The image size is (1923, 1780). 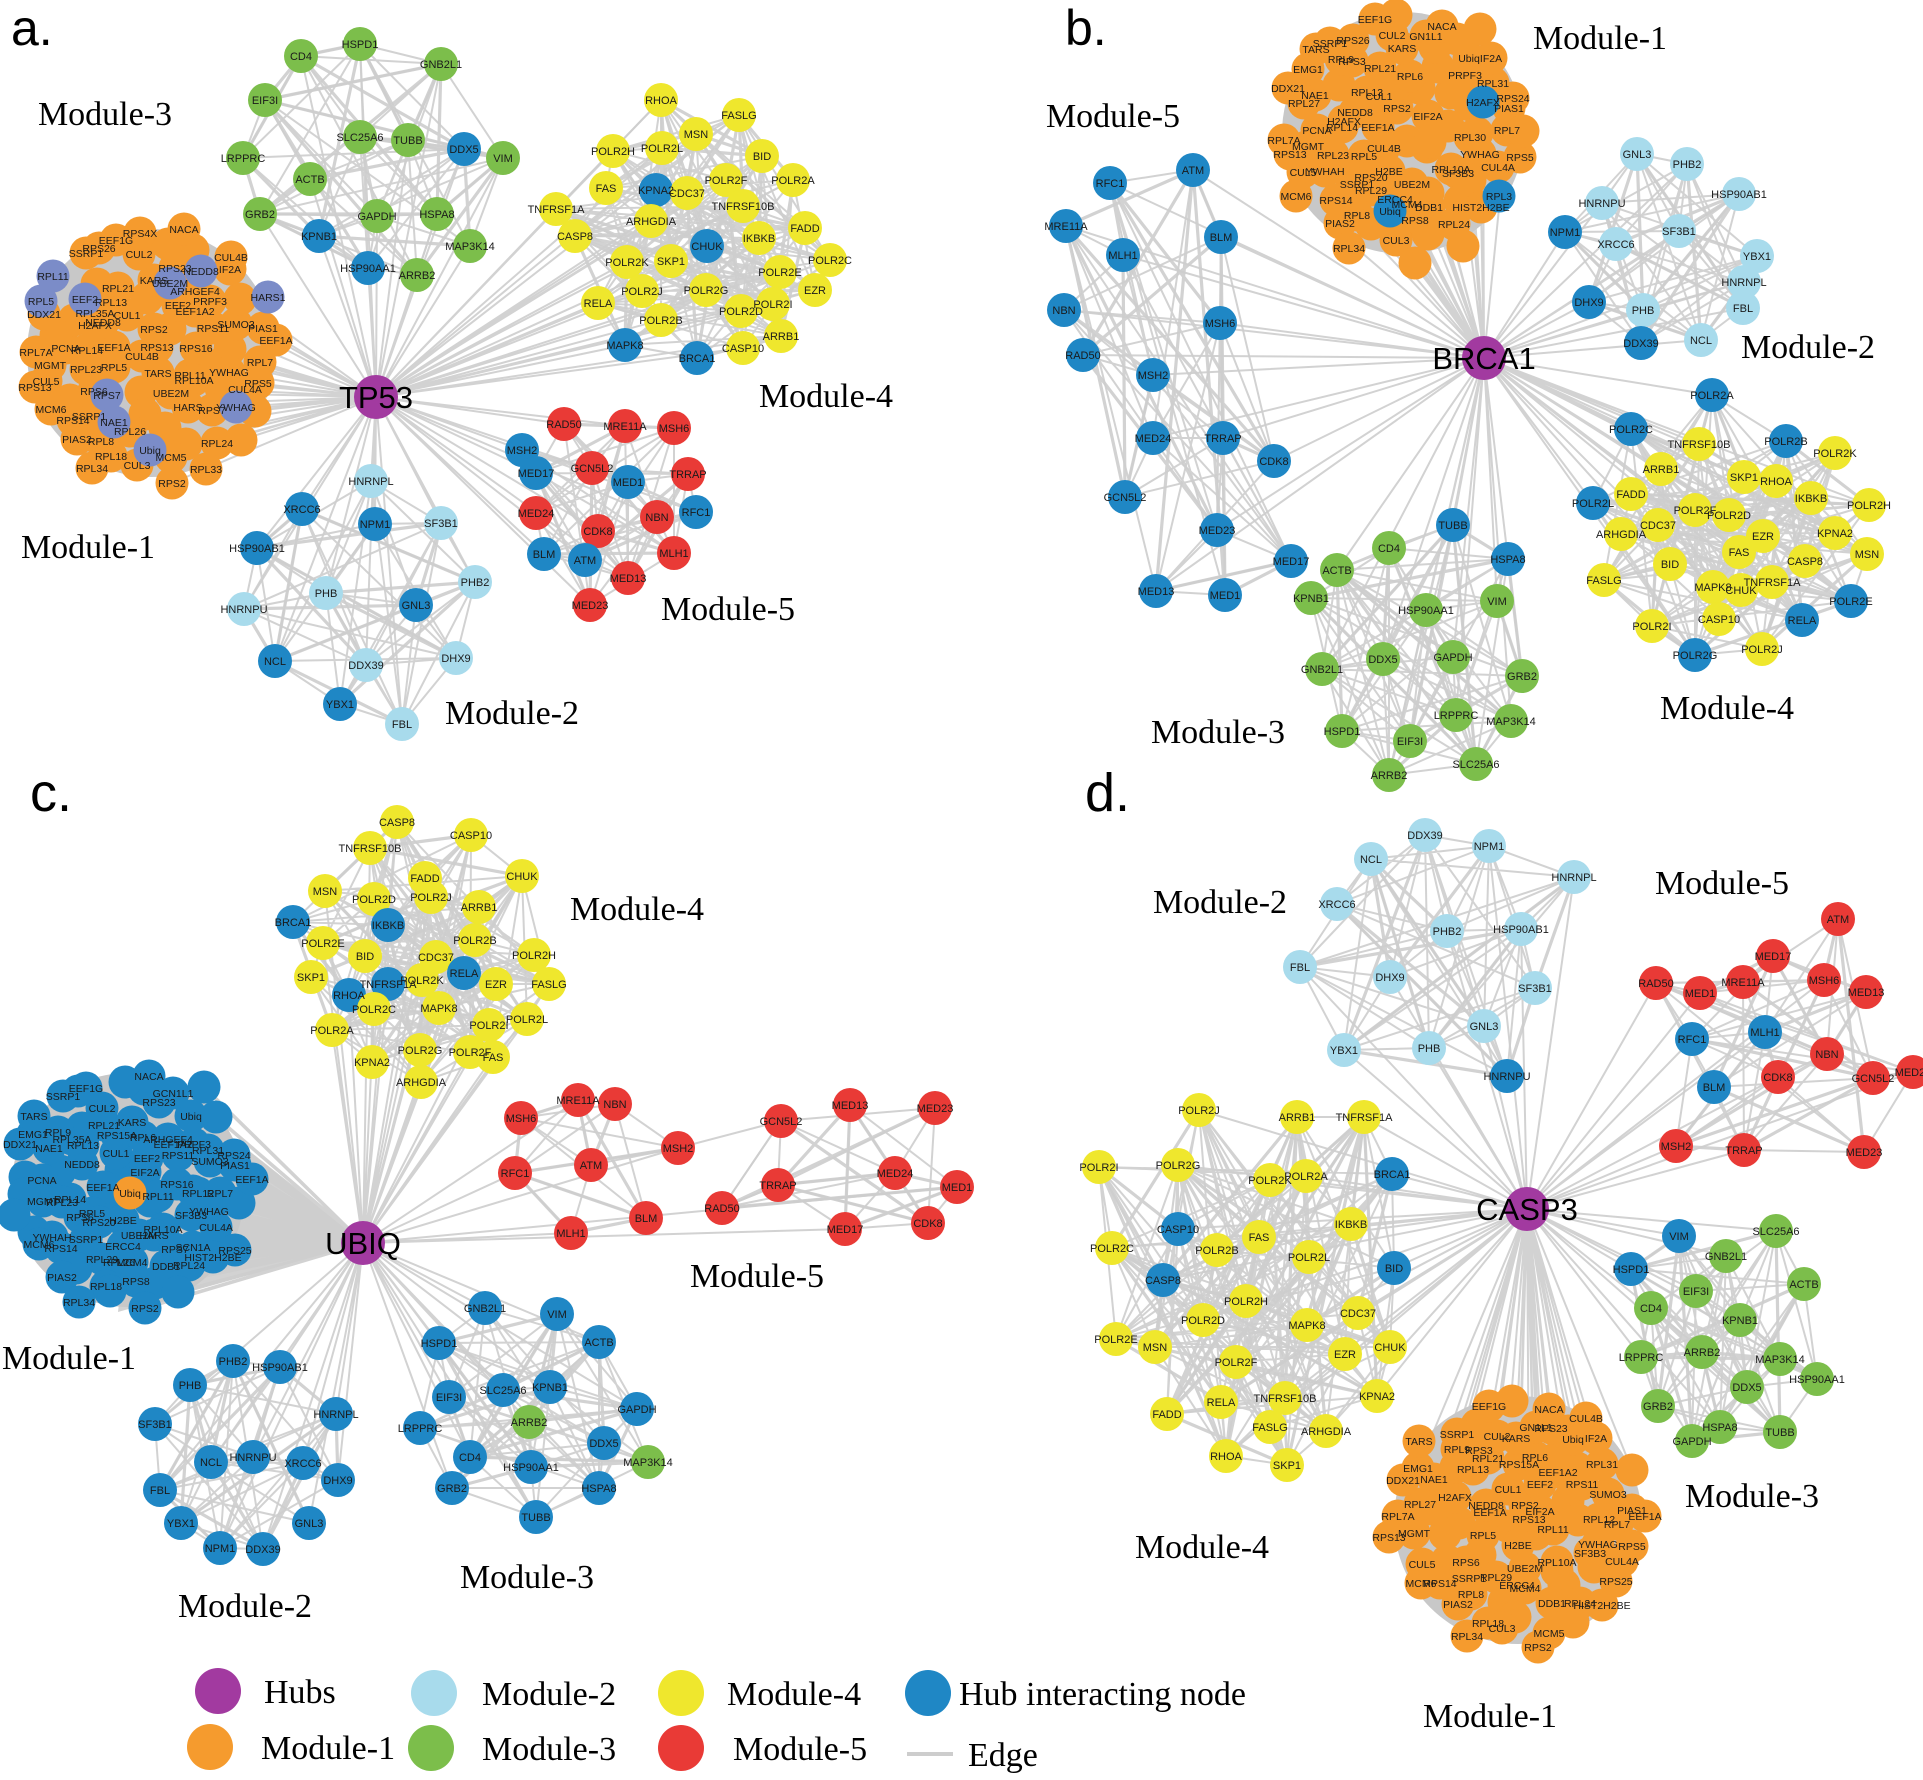 I want to click on svg-text: RPS2, so click(x=154, y=330).